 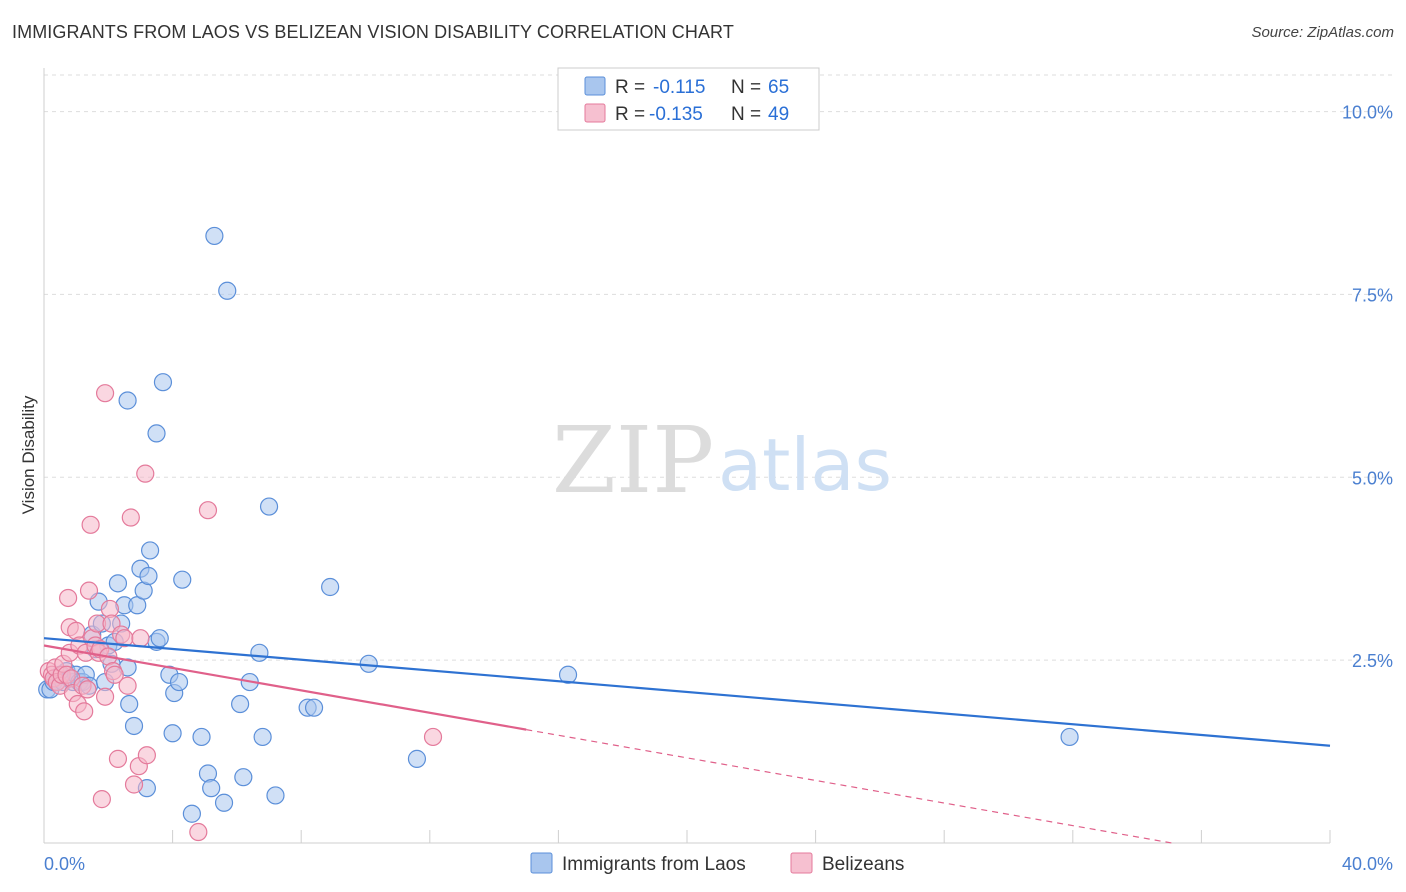 What do you see at coordinates (863, 864) in the screenshot?
I see `series-legend-label-belizeans: Belizeans` at bounding box center [863, 864].